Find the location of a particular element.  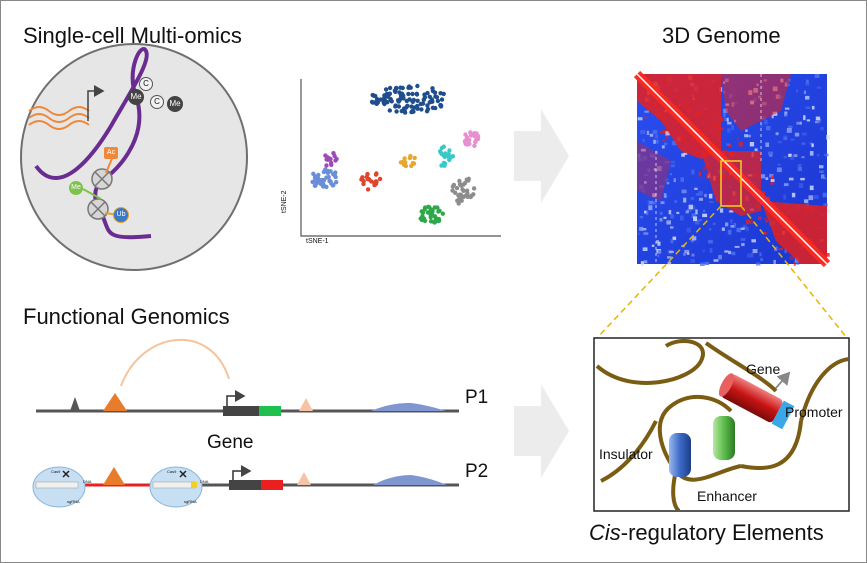

cytosine-mark-2: C is located at coordinates (157, 102).